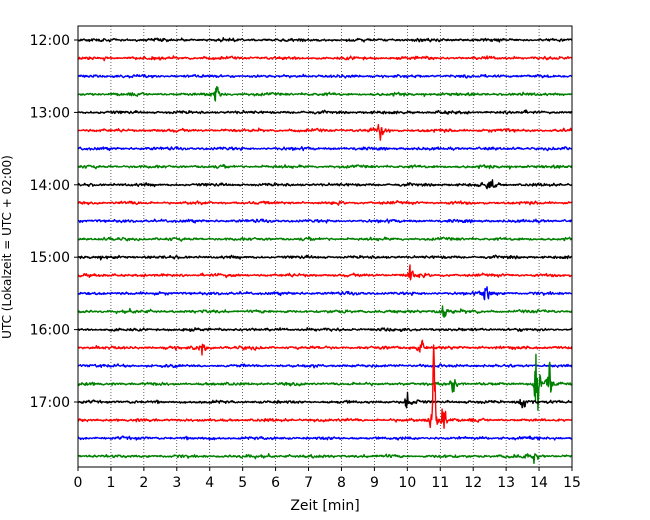 This screenshot has width=650, height=520. What do you see at coordinates (308, 483) in the screenshot?
I see `x-tick-label: 7` at bounding box center [308, 483].